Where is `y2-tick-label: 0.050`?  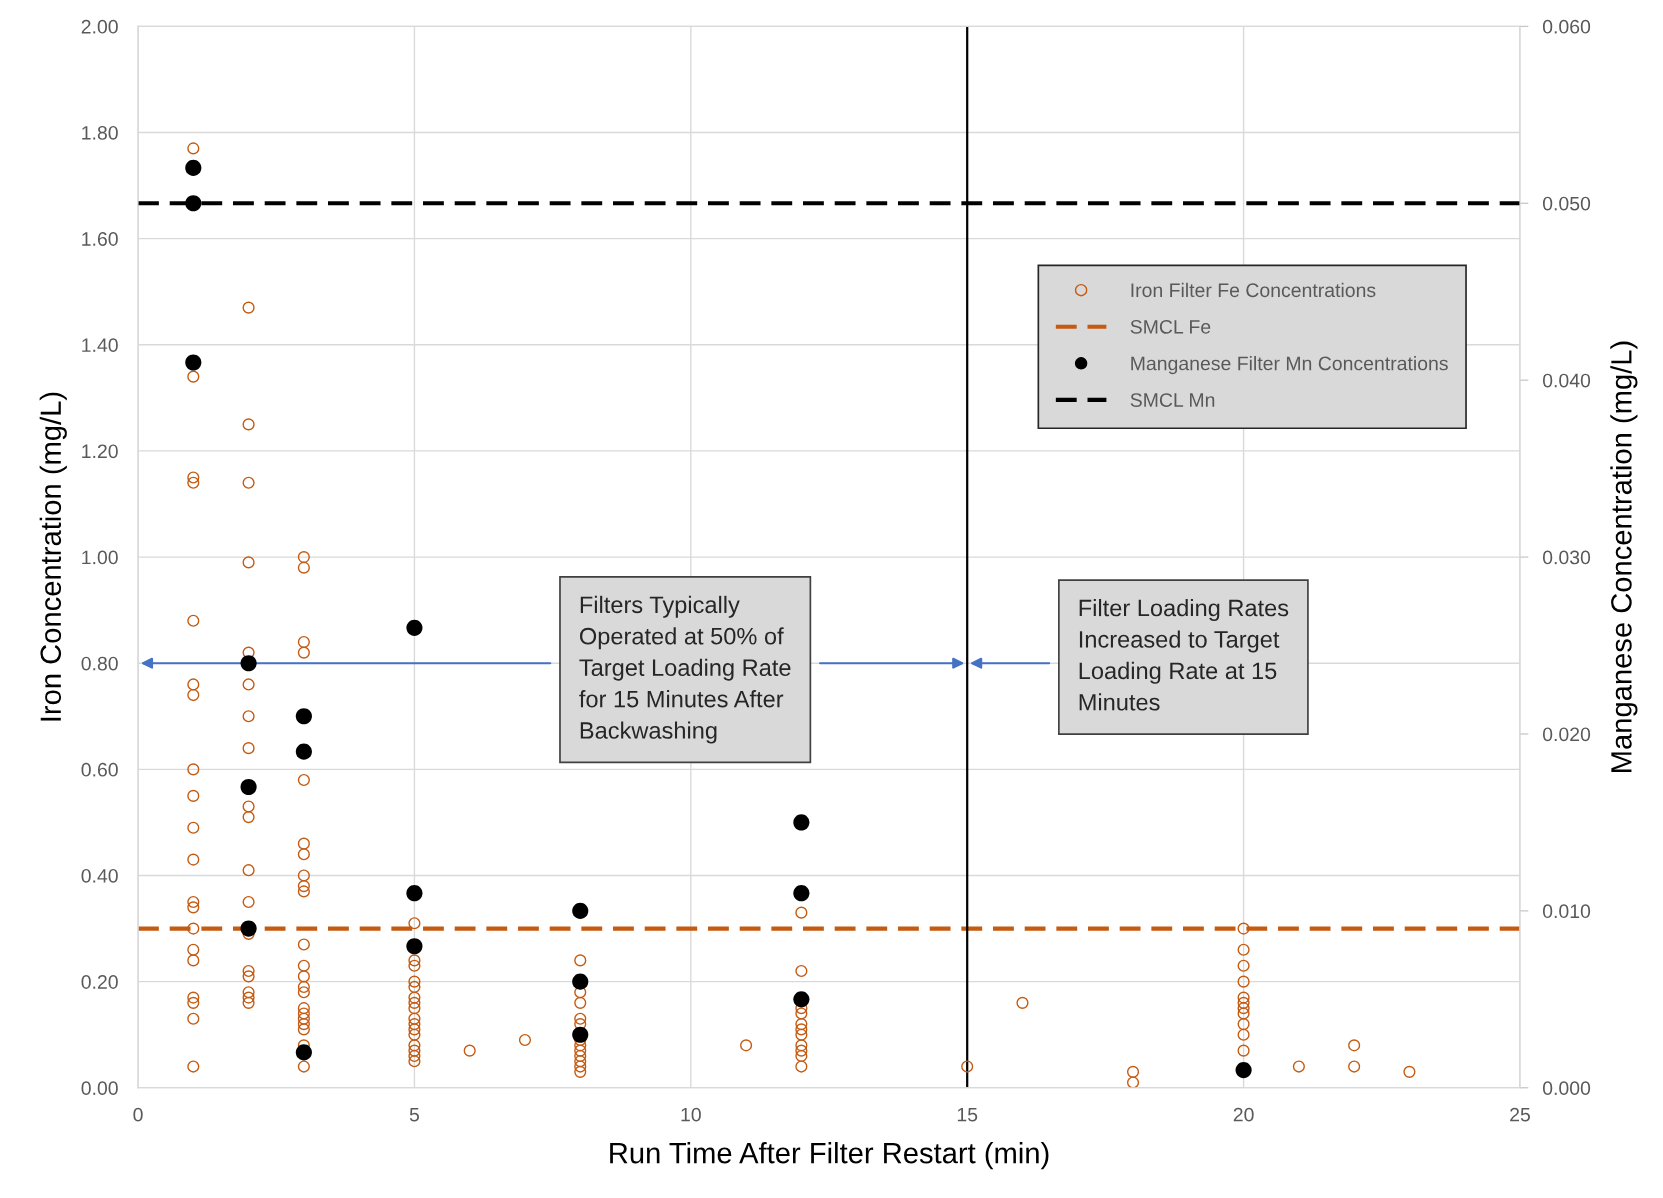 y2-tick-label: 0.050 is located at coordinates (1566, 203).